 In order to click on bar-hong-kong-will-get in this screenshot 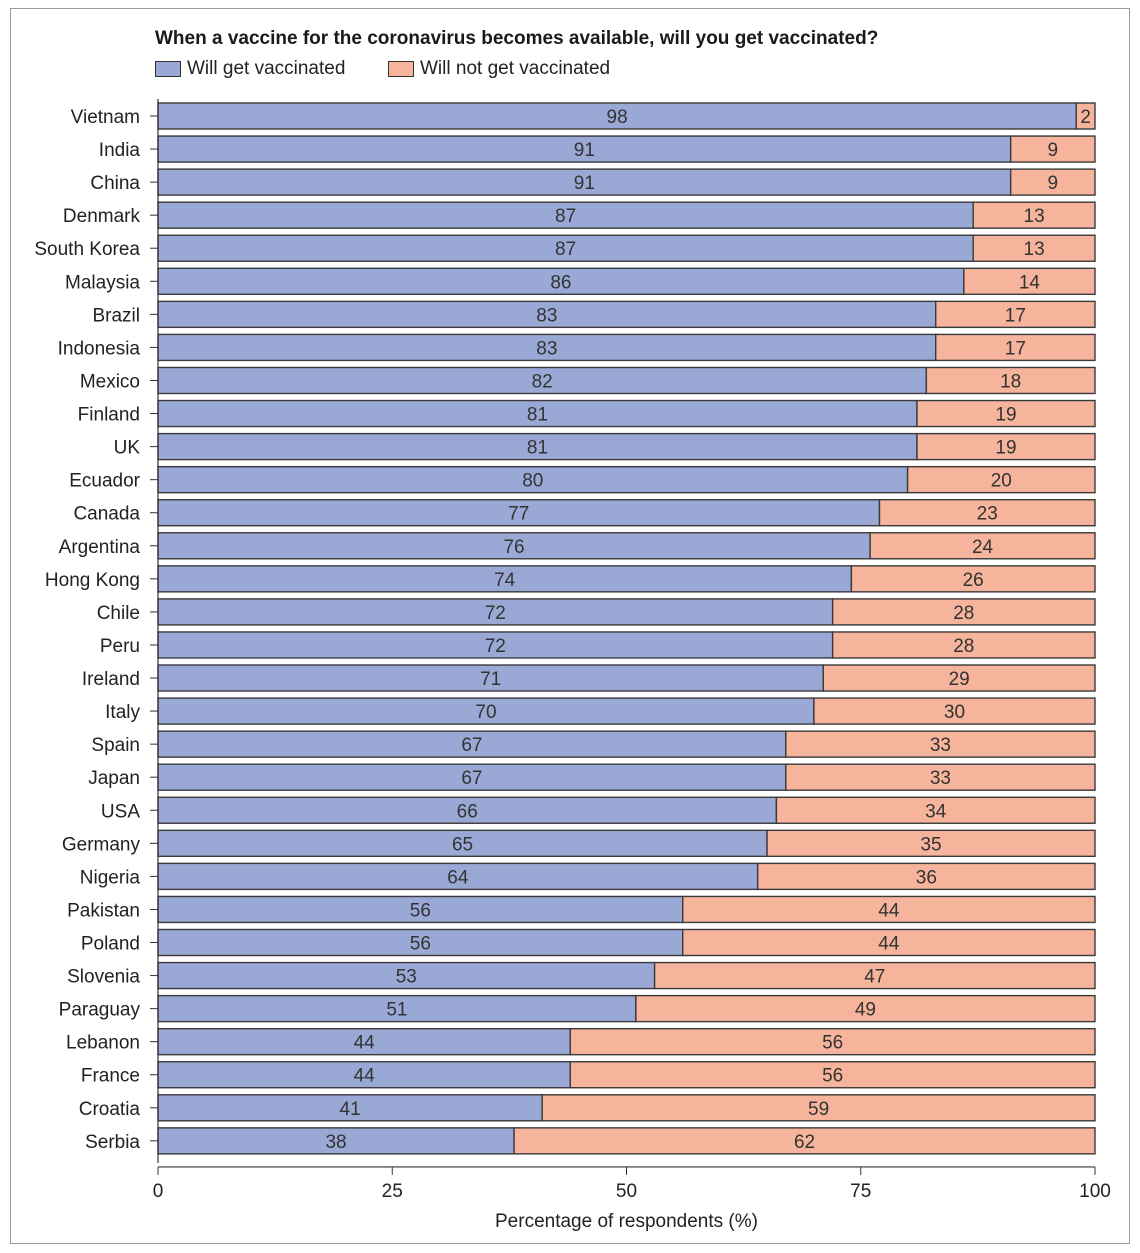, I will do `click(505, 579)`.